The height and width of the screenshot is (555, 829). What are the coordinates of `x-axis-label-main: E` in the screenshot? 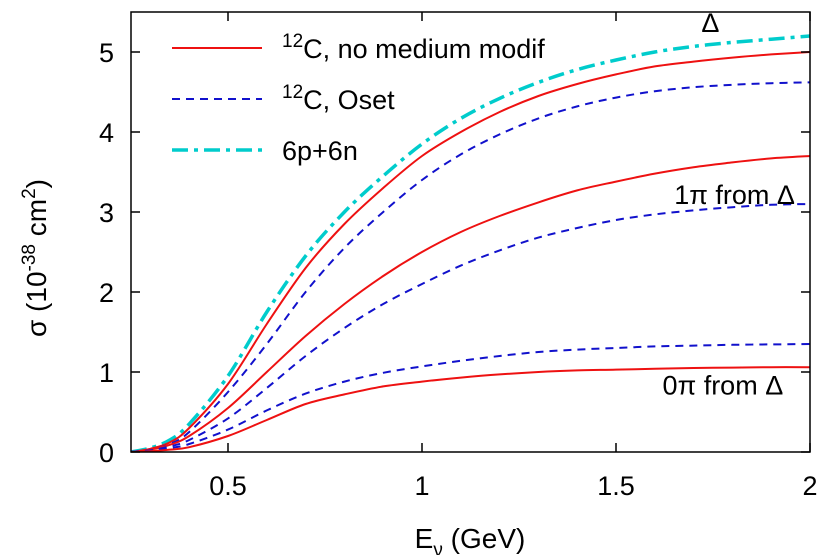 It's located at (424, 538).